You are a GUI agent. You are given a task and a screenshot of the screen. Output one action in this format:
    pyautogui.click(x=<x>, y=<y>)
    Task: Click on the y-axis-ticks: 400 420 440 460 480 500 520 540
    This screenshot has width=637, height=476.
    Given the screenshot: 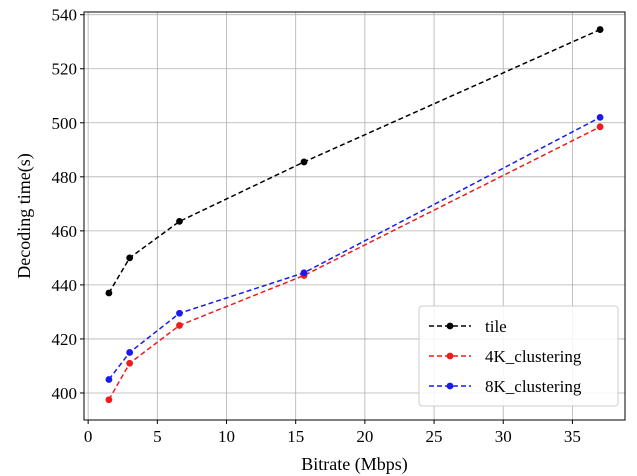 What is the action you would take?
    pyautogui.click(x=68, y=204)
    